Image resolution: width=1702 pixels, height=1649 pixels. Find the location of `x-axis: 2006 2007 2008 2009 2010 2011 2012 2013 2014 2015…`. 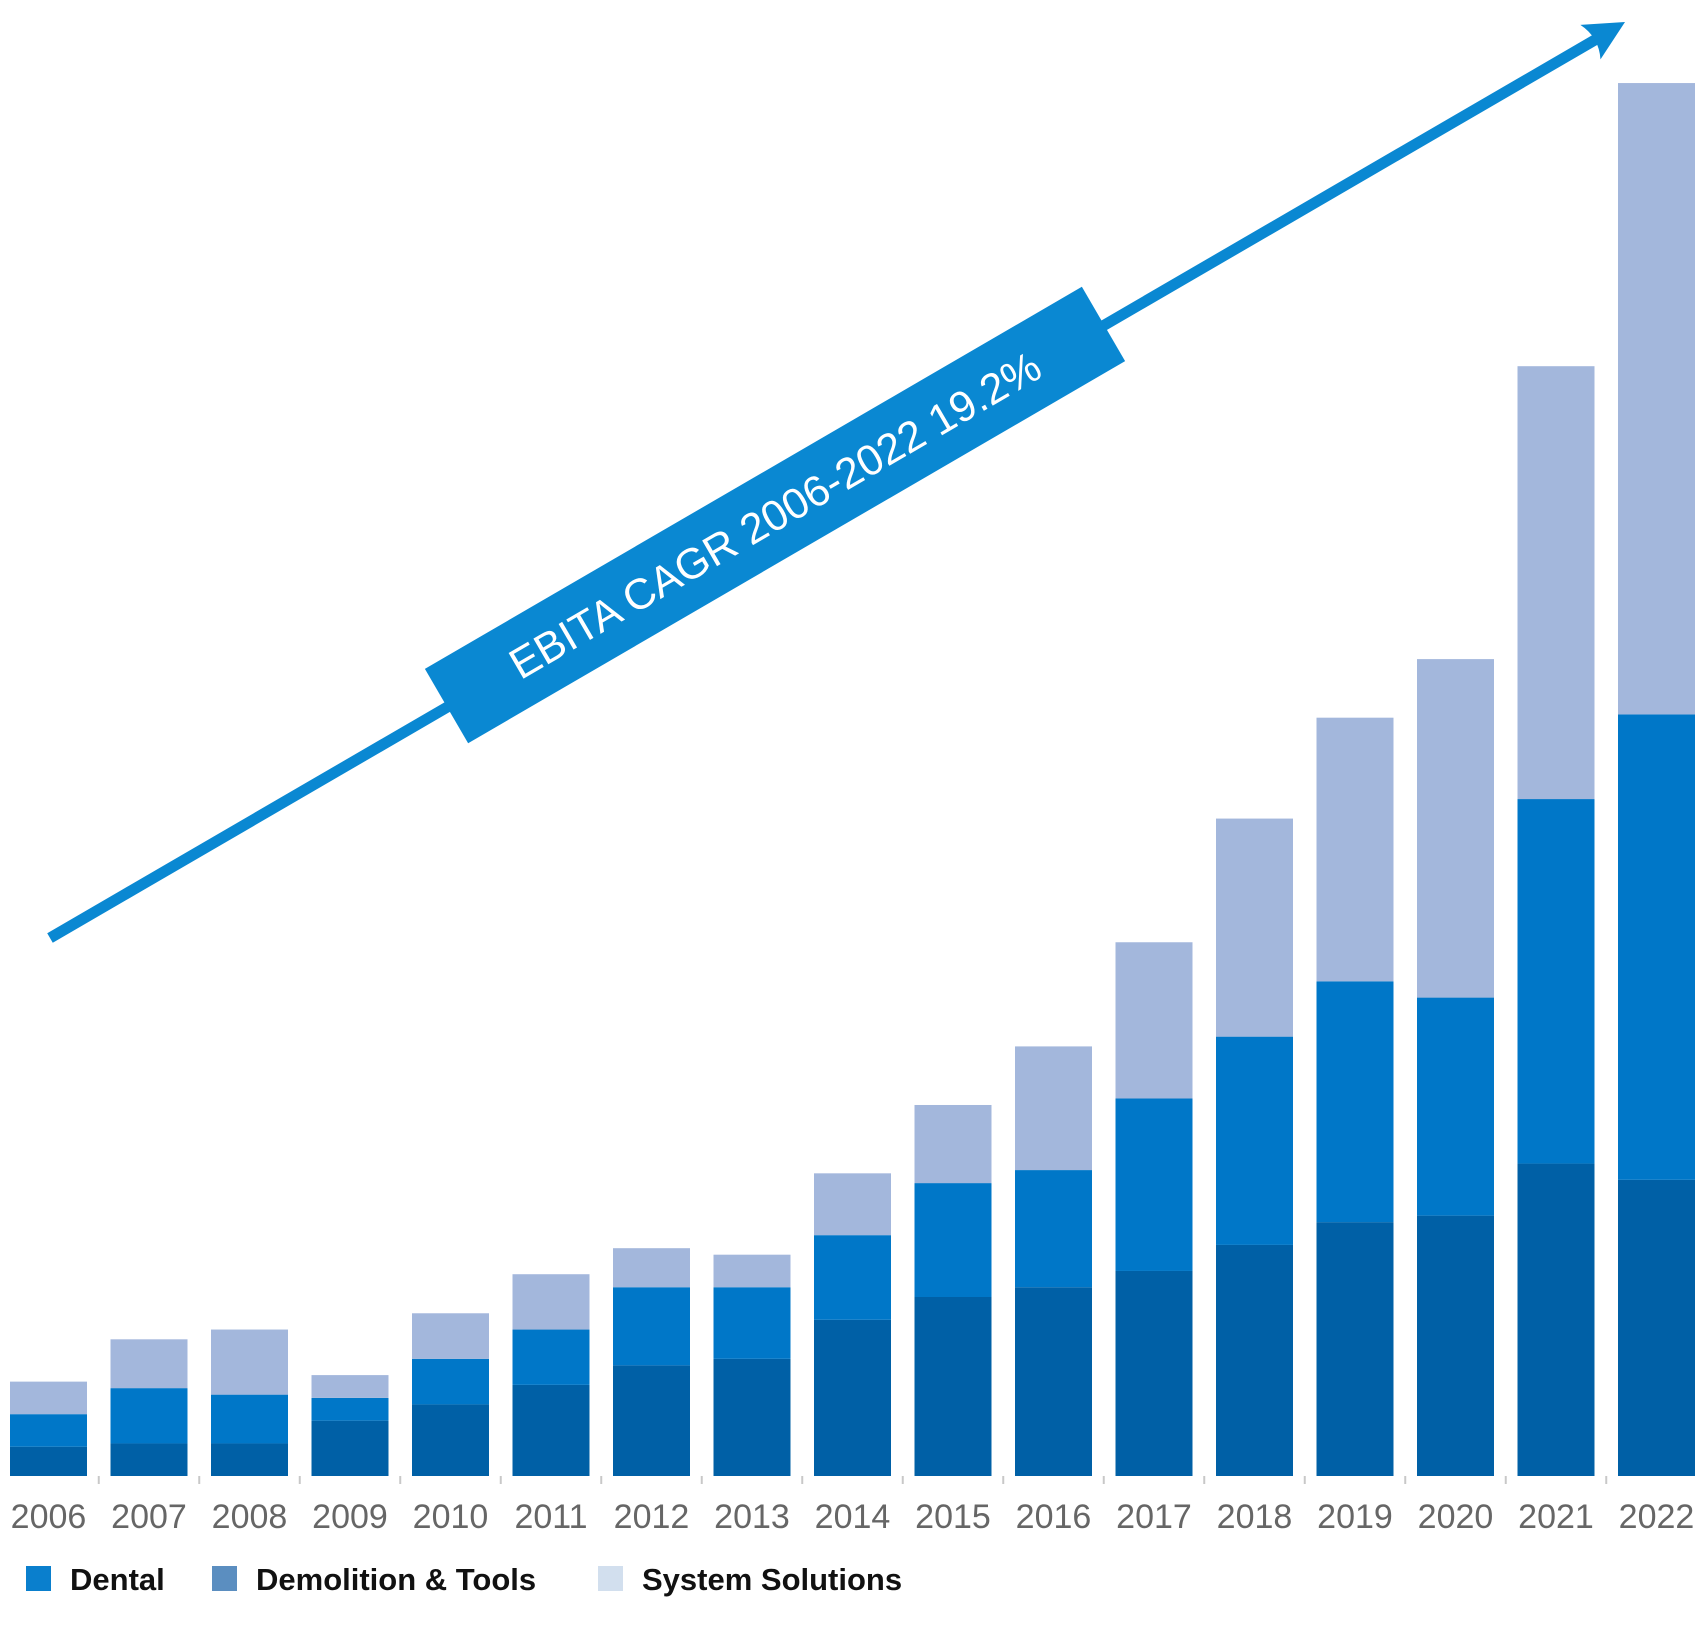

x-axis: 2006 2007 2008 2009 2010 2011 2012 2013 2014 2015… is located at coordinates (853, 1506).